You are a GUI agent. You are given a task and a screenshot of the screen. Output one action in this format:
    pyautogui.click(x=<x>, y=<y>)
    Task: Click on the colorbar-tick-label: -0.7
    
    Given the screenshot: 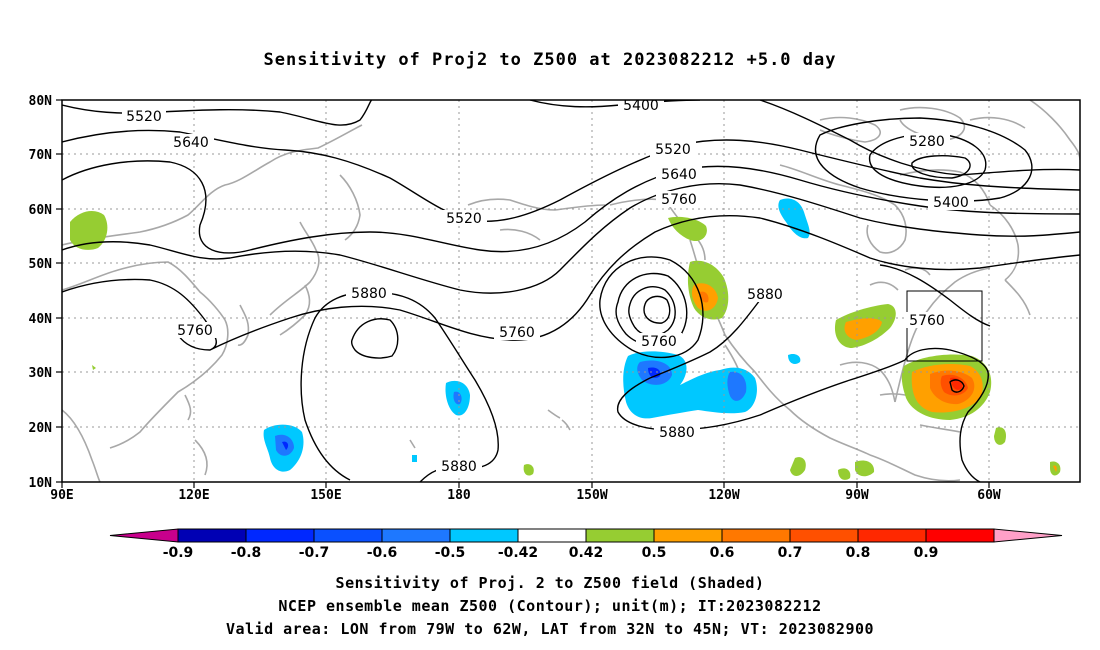 What is the action you would take?
    pyautogui.click(x=314, y=553)
    